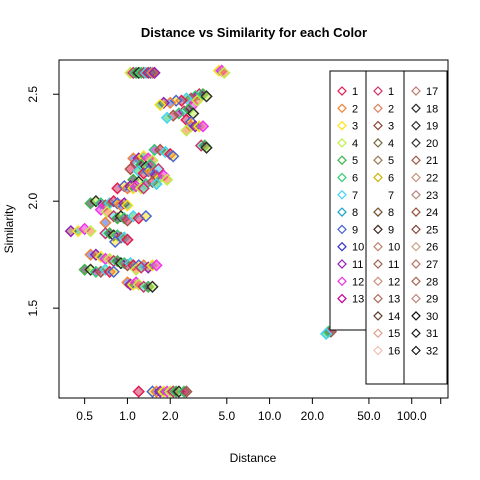 This screenshot has height=480, width=480. I want to click on legend-label: 21, so click(432, 161).